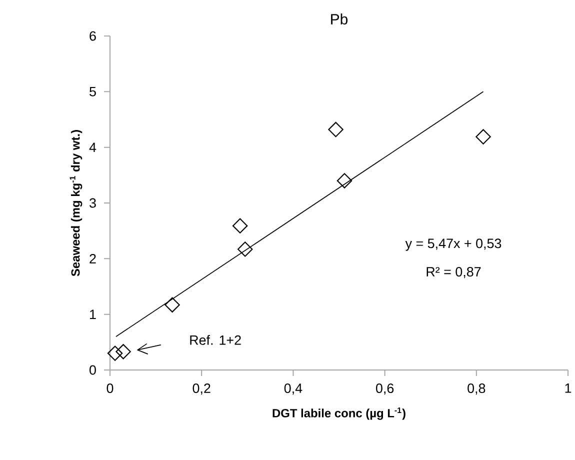 The height and width of the screenshot is (460, 575). Describe the element at coordinates (93, 259) in the screenshot. I see `y-tick-label: 2` at that location.